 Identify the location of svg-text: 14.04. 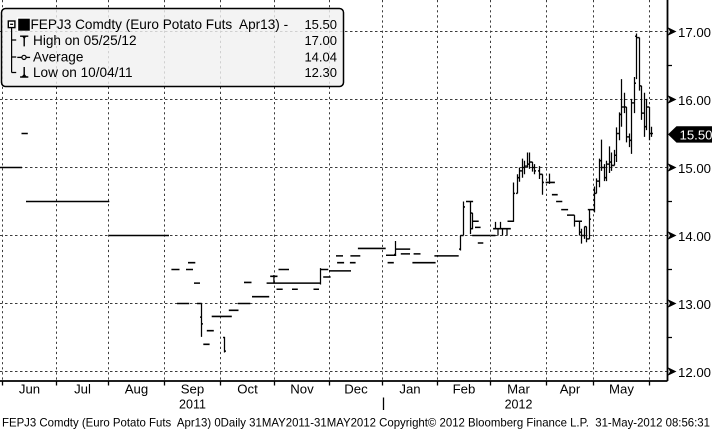
(320, 57).